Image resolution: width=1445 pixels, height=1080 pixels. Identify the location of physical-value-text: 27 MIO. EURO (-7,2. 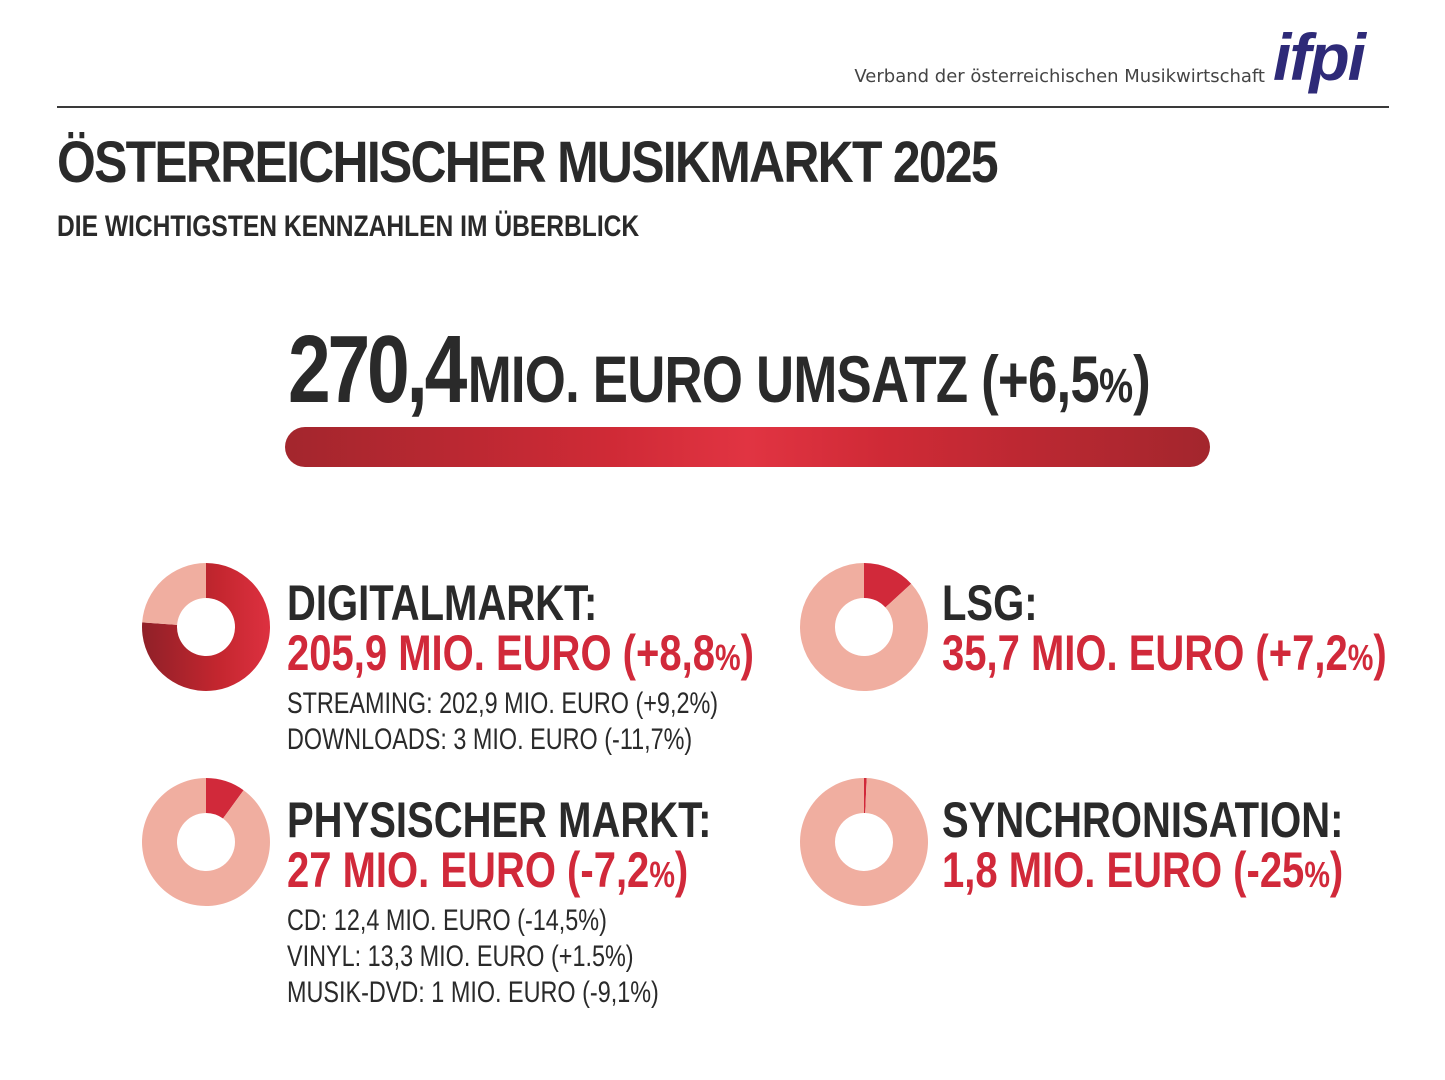
(468, 870).